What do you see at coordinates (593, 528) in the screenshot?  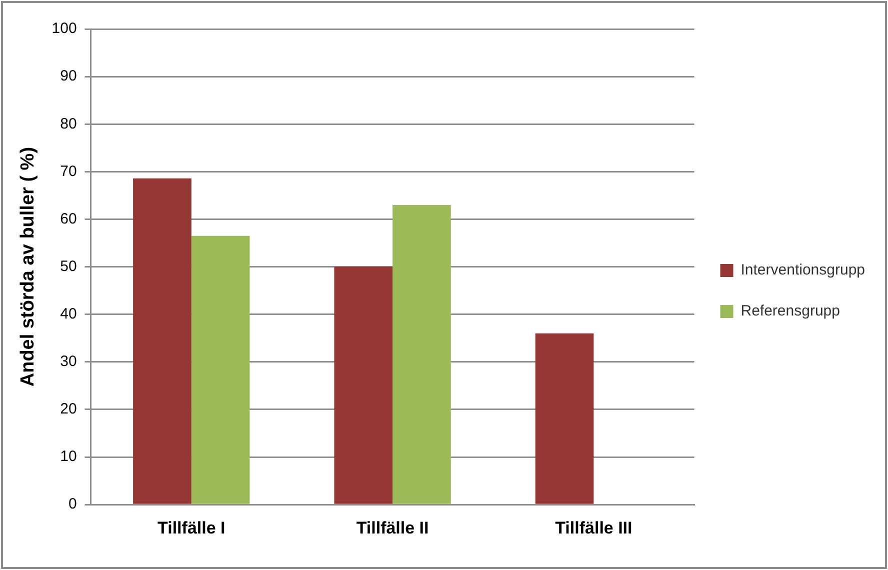 I see `x-tick-label: Tillfälle III` at bounding box center [593, 528].